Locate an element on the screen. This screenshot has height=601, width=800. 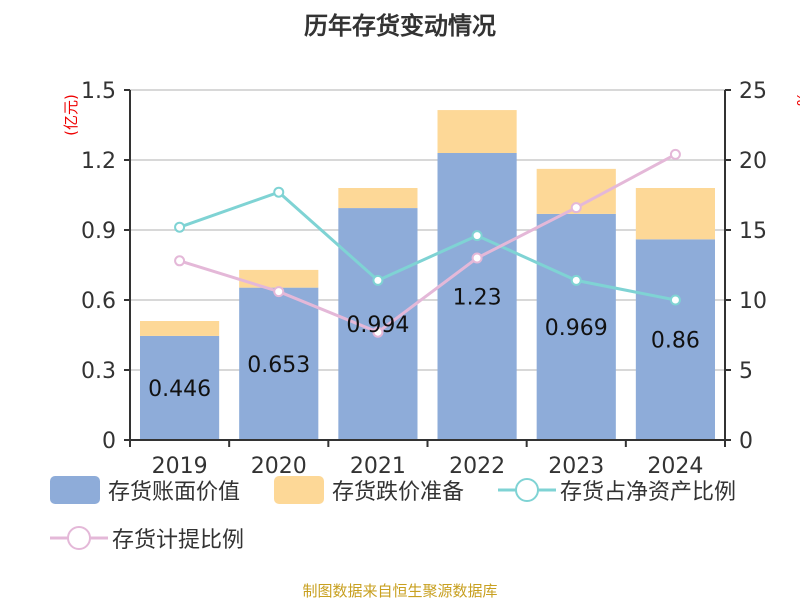
bar-value-label: 1.23 is located at coordinates (477, 298).